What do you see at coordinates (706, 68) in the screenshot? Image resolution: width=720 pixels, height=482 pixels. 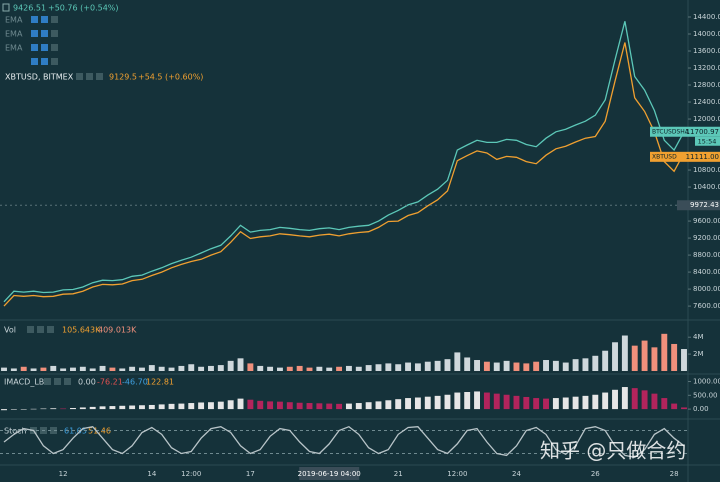 I see `y-tick-label: 13200.00` at bounding box center [706, 68].